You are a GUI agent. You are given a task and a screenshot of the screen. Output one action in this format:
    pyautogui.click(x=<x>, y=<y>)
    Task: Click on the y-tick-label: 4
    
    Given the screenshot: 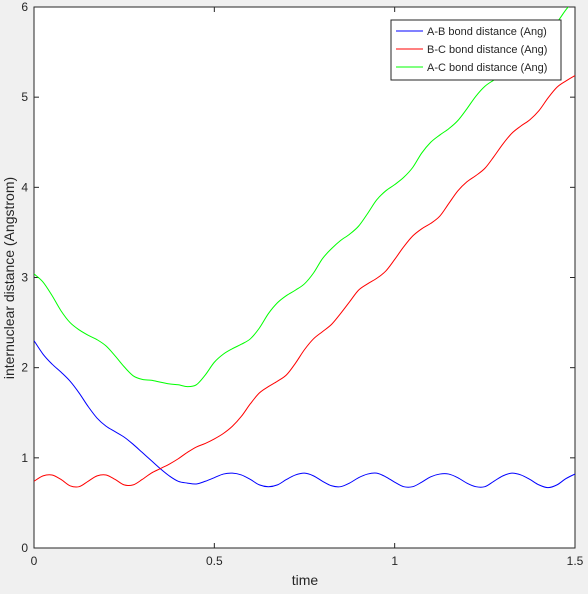 What is the action you would take?
    pyautogui.click(x=24, y=187)
    